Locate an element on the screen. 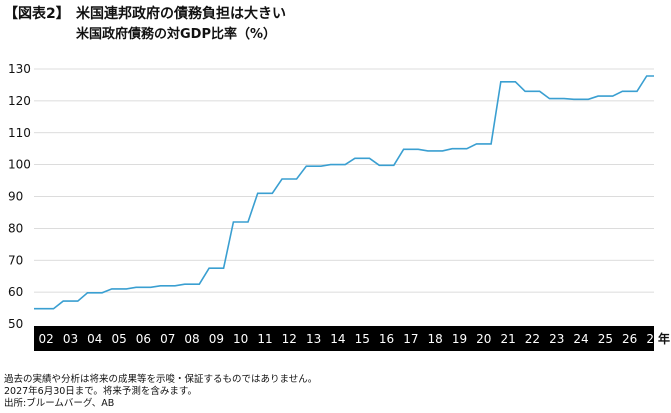  x-tick-label-25: 25 is located at coordinates (605, 339).